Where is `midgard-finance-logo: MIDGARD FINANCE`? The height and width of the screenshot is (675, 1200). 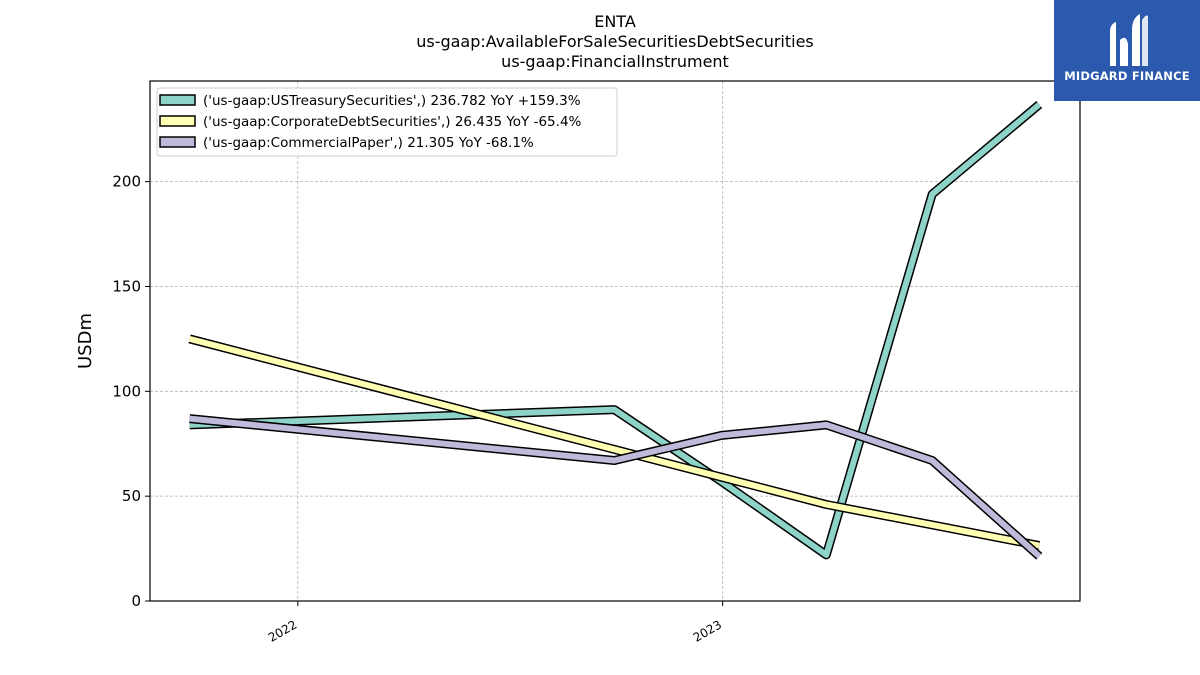 midgard-finance-logo: MIDGARD FINANCE is located at coordinates (1127, 50).